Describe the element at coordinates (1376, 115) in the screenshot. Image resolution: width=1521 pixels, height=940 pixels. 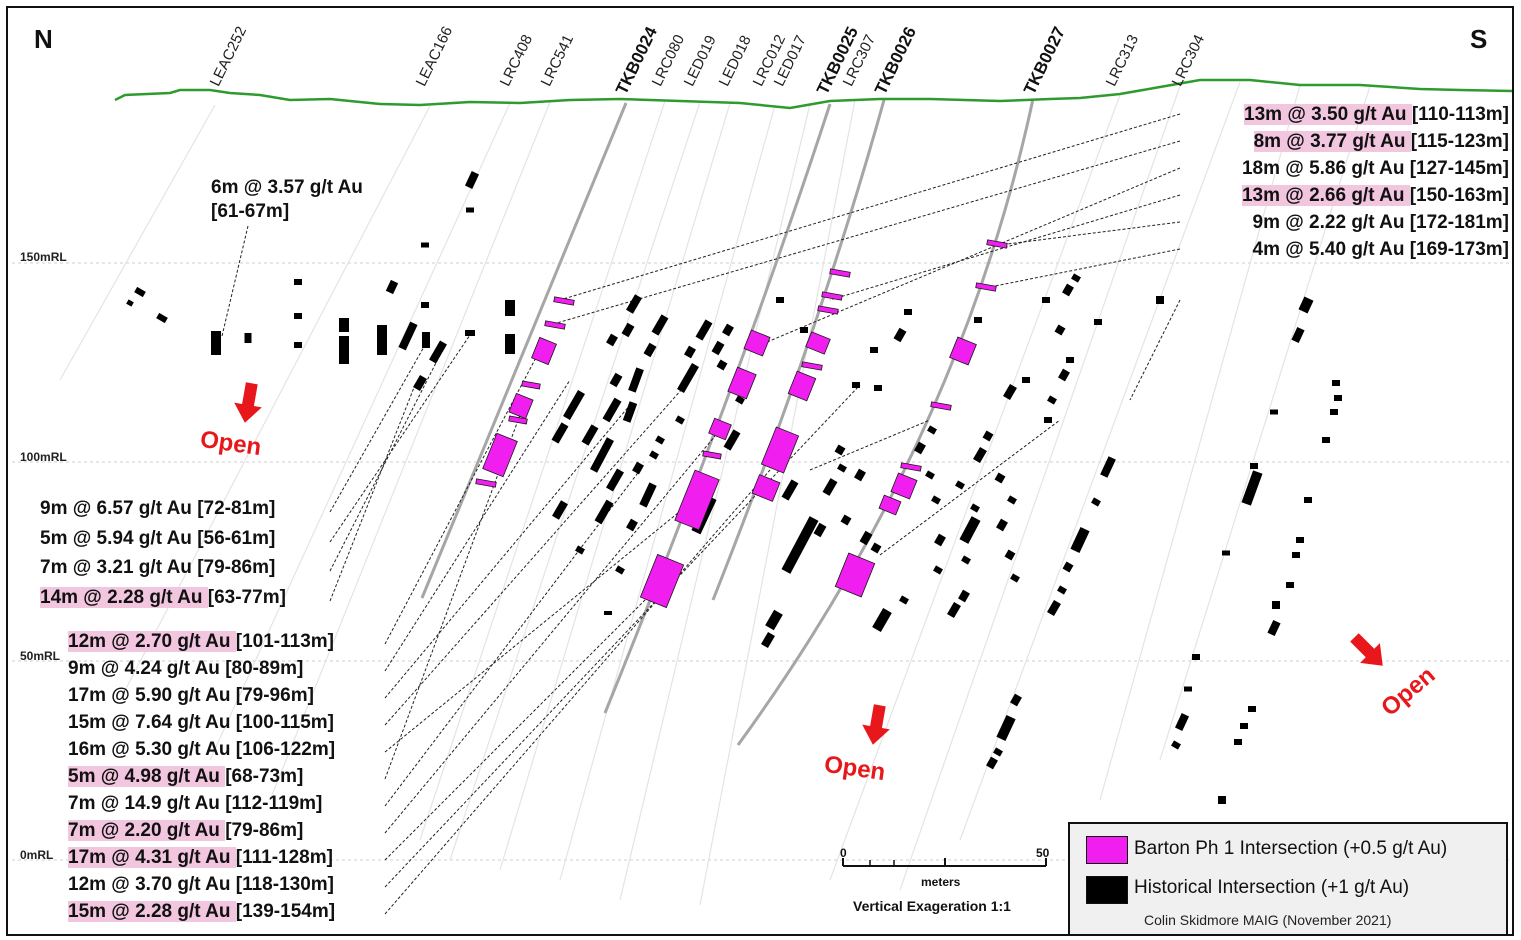
I see `callout-right-1: 13m @ 3.50 g/t Au [110-113m]` at that location.